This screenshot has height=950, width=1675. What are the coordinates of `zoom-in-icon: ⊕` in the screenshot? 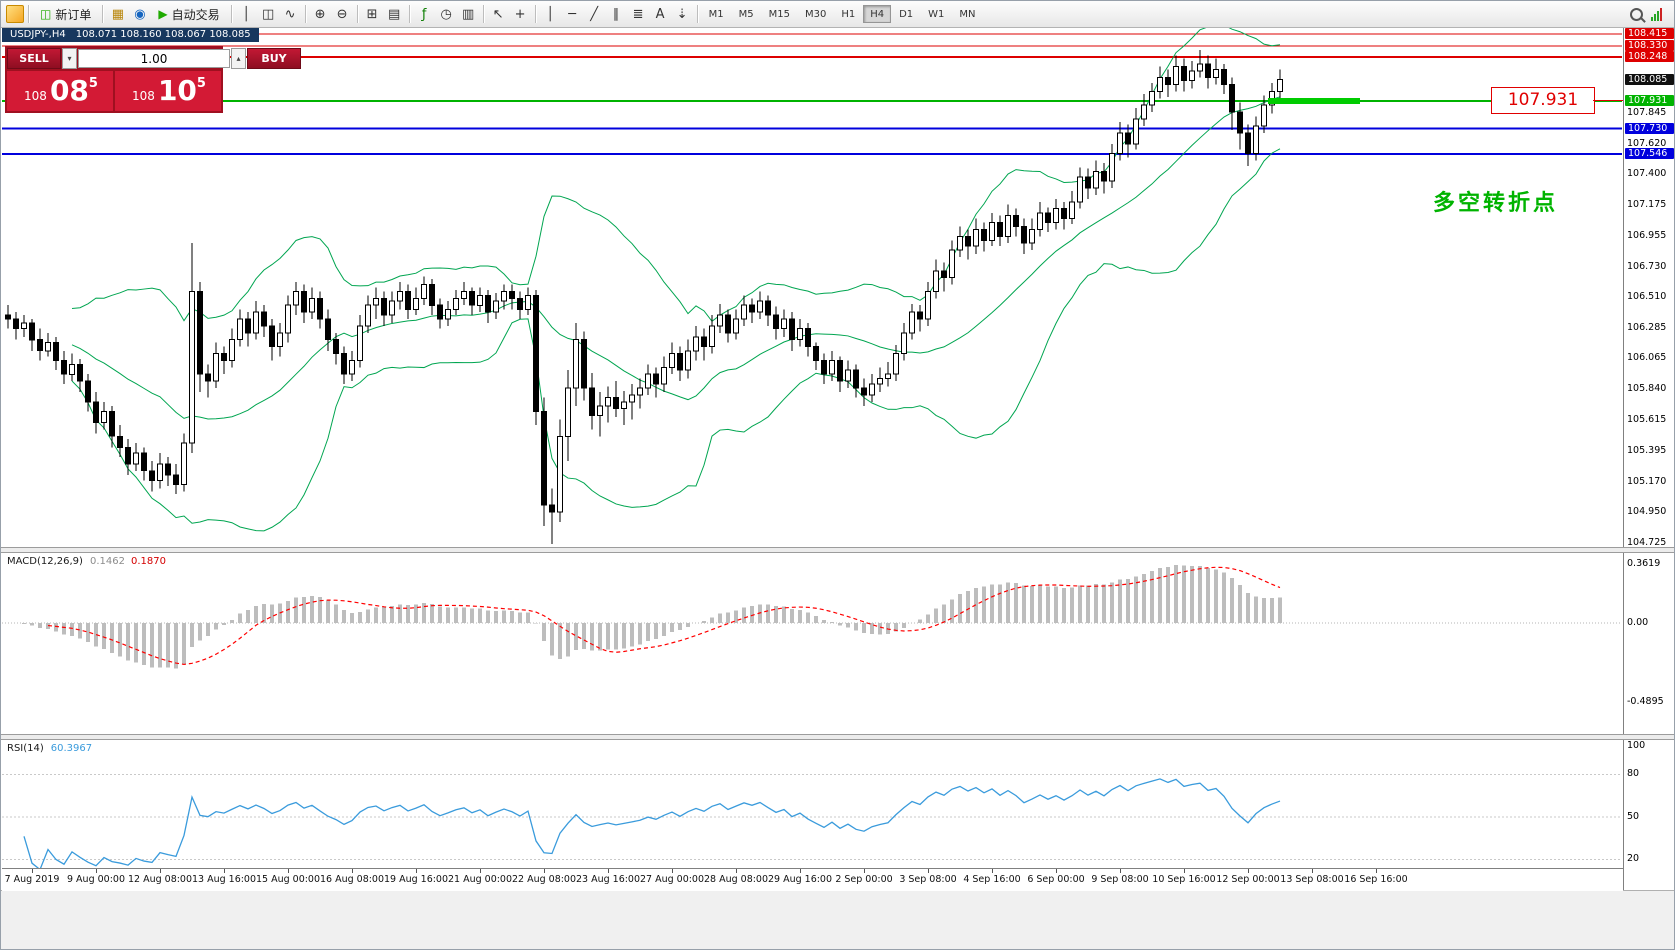 It's located at (320, 14).